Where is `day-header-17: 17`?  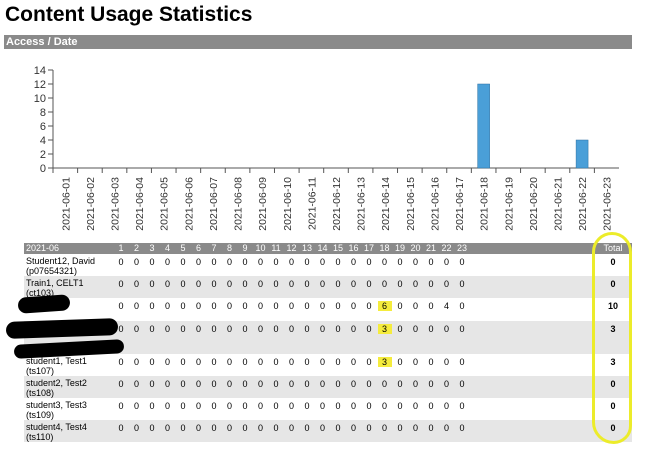 day-header-17: 17 is located at coordinates (368, 248).